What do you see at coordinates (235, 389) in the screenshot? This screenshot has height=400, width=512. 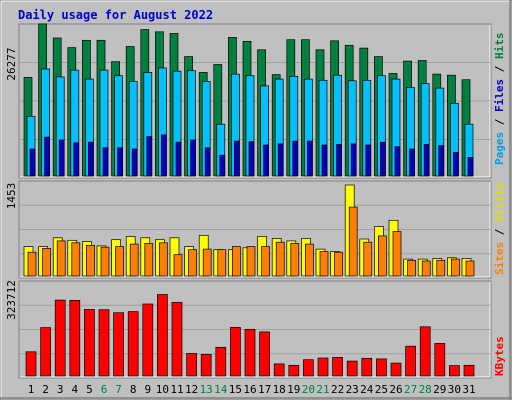 I see `x-tick-label: 15` at bounding box center [235, 389].